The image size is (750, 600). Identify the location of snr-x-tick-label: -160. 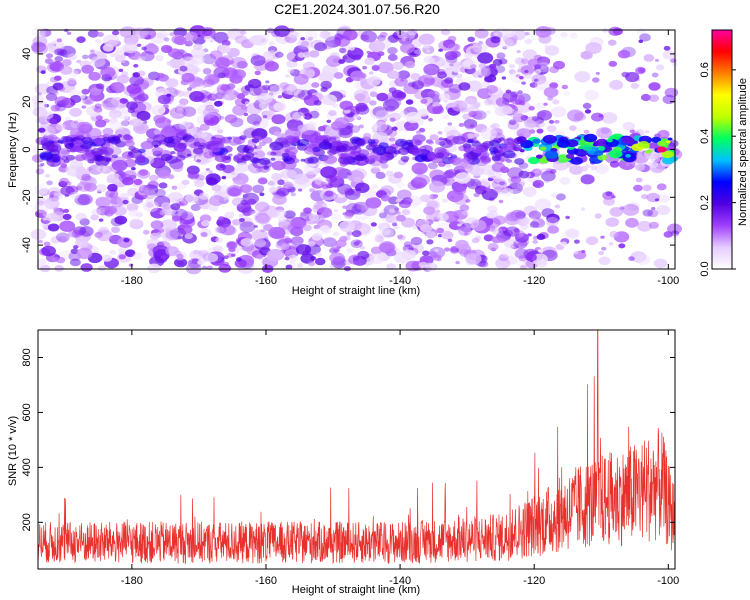
(266, 581).